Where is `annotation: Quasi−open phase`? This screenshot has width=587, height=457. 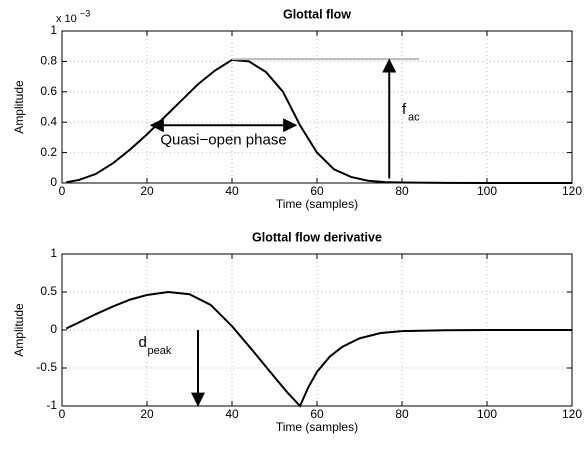
annotation: Quasi−open phase is located at coordinates (223, 139).